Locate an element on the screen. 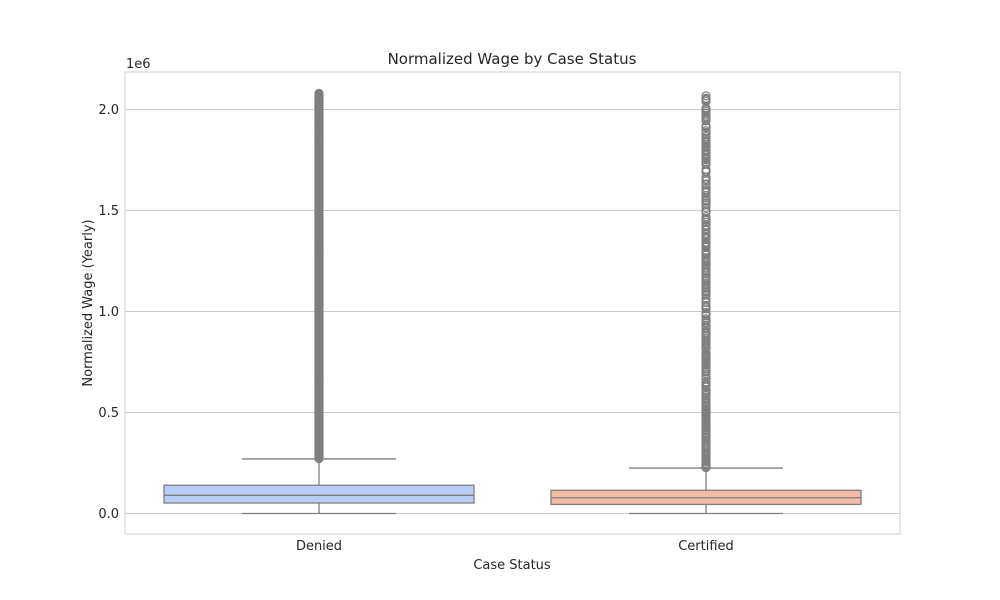 Image resolution: width=1000 pixels, height=600 pixels. x-axis-label: Case Status is located at coordinates (512, 565).